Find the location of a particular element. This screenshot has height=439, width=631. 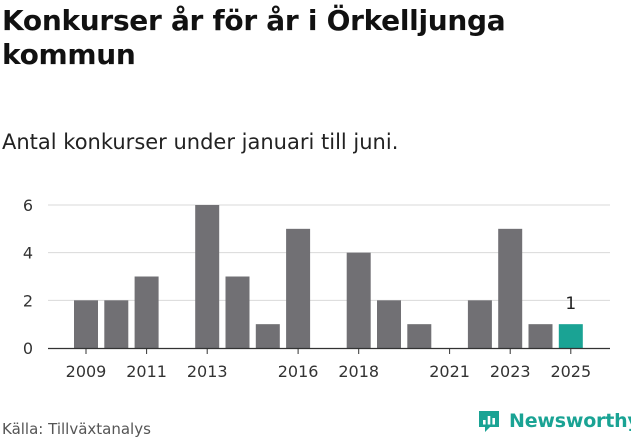

bar-2009 is located at coordinates (86, 324).